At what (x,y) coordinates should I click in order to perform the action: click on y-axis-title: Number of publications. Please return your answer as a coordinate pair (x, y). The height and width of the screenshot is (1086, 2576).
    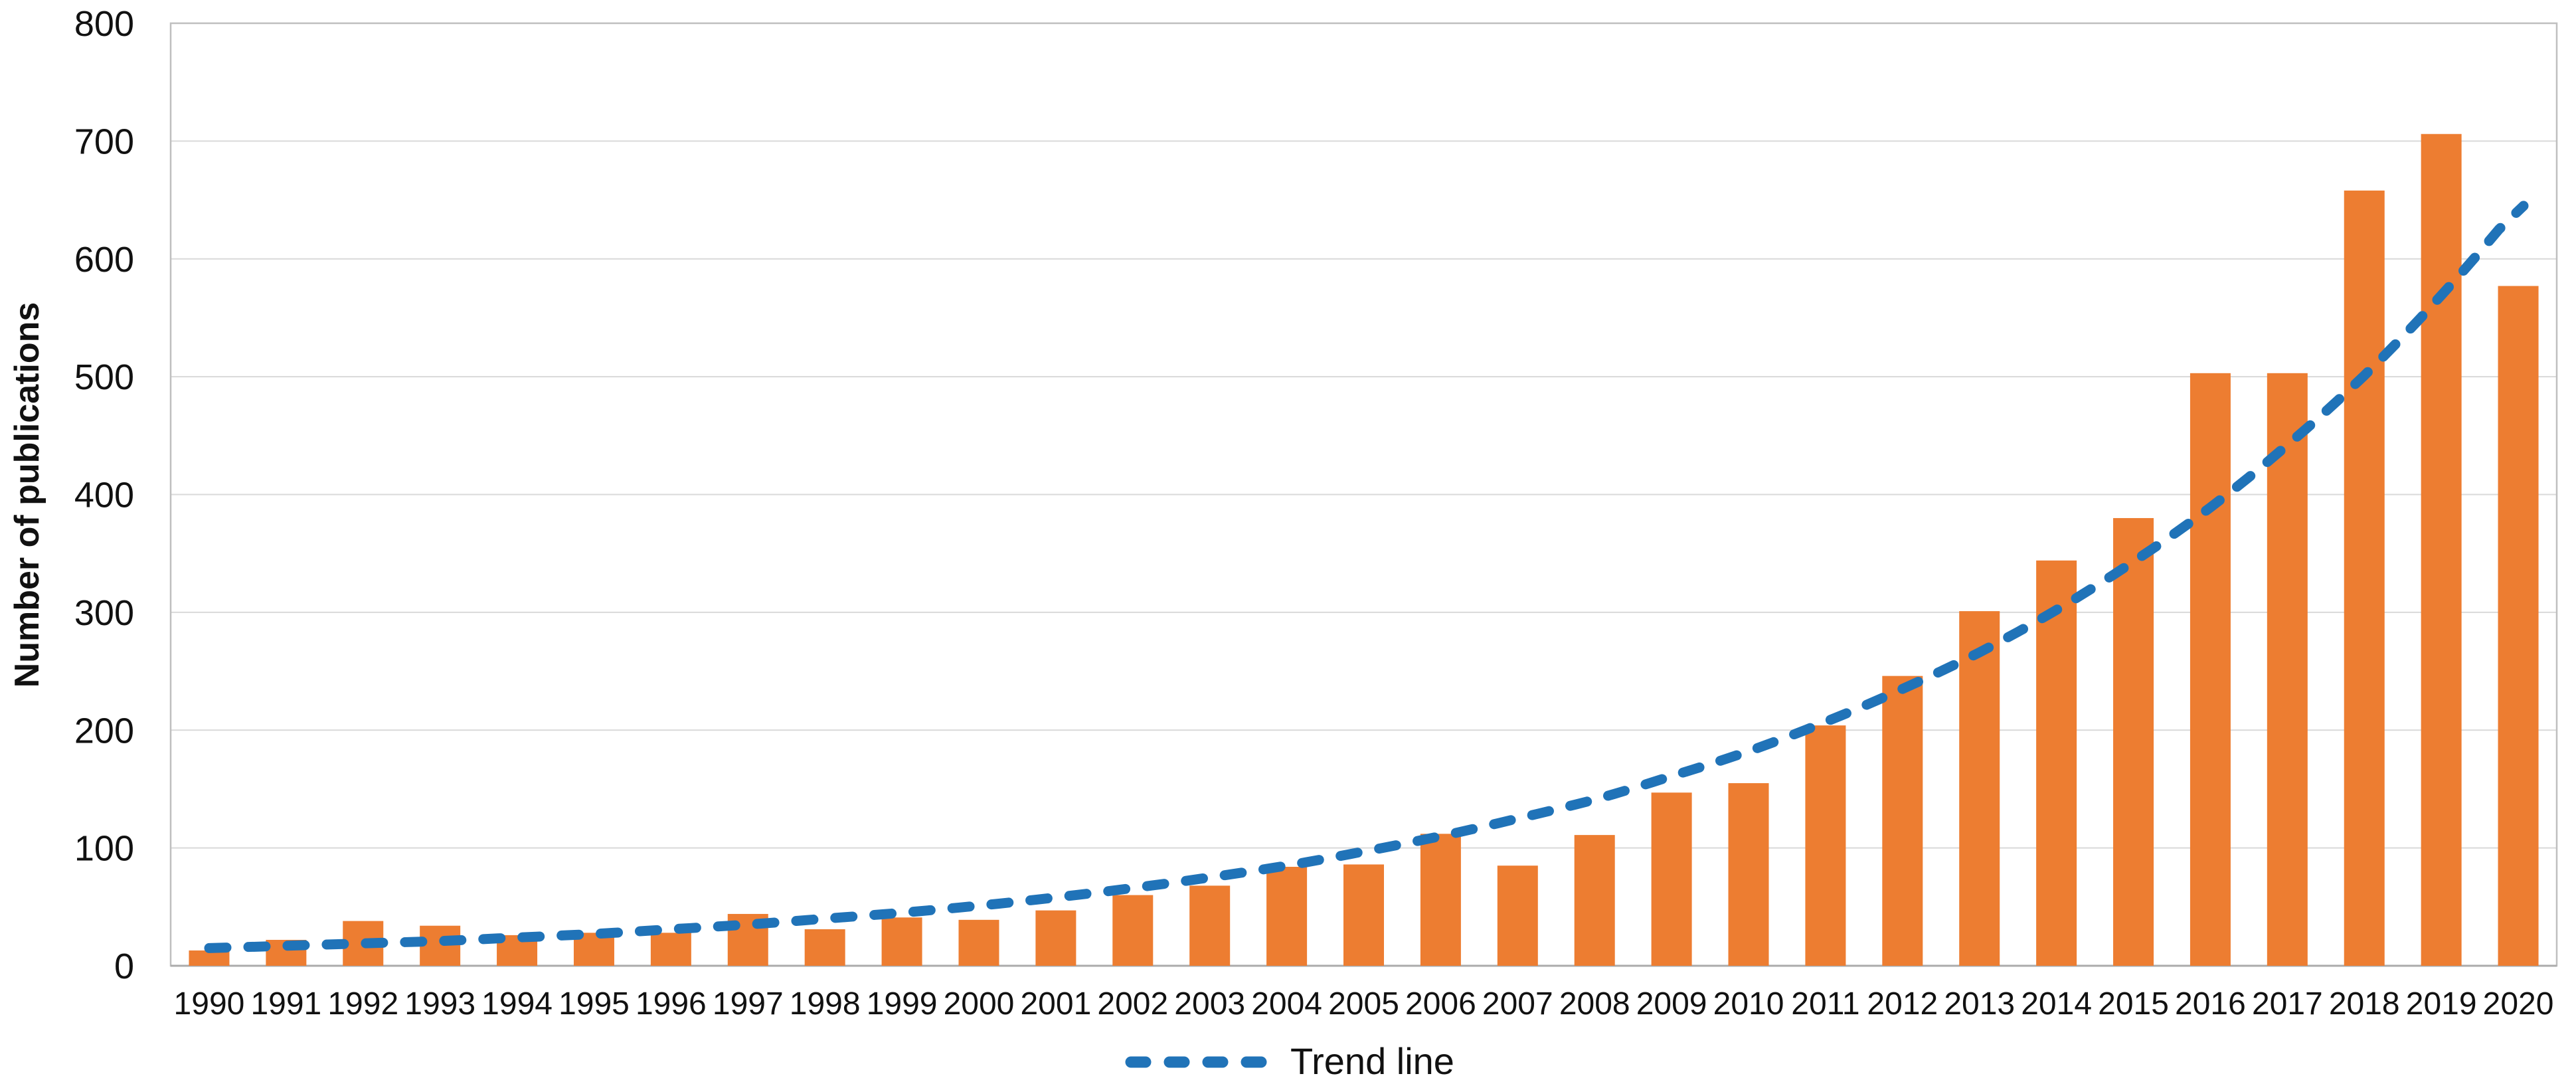
    Looking at the image, I should click on (27, 495).